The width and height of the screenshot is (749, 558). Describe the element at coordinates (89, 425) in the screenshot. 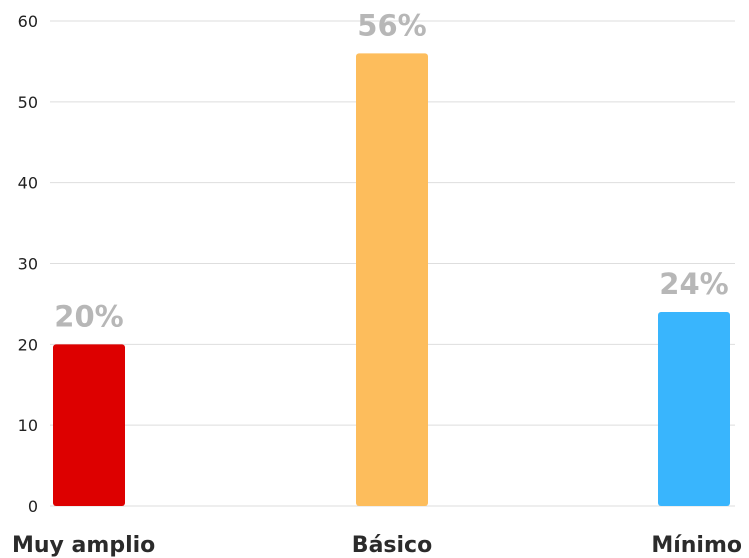

I see `bar-muy-amplio` at that location.